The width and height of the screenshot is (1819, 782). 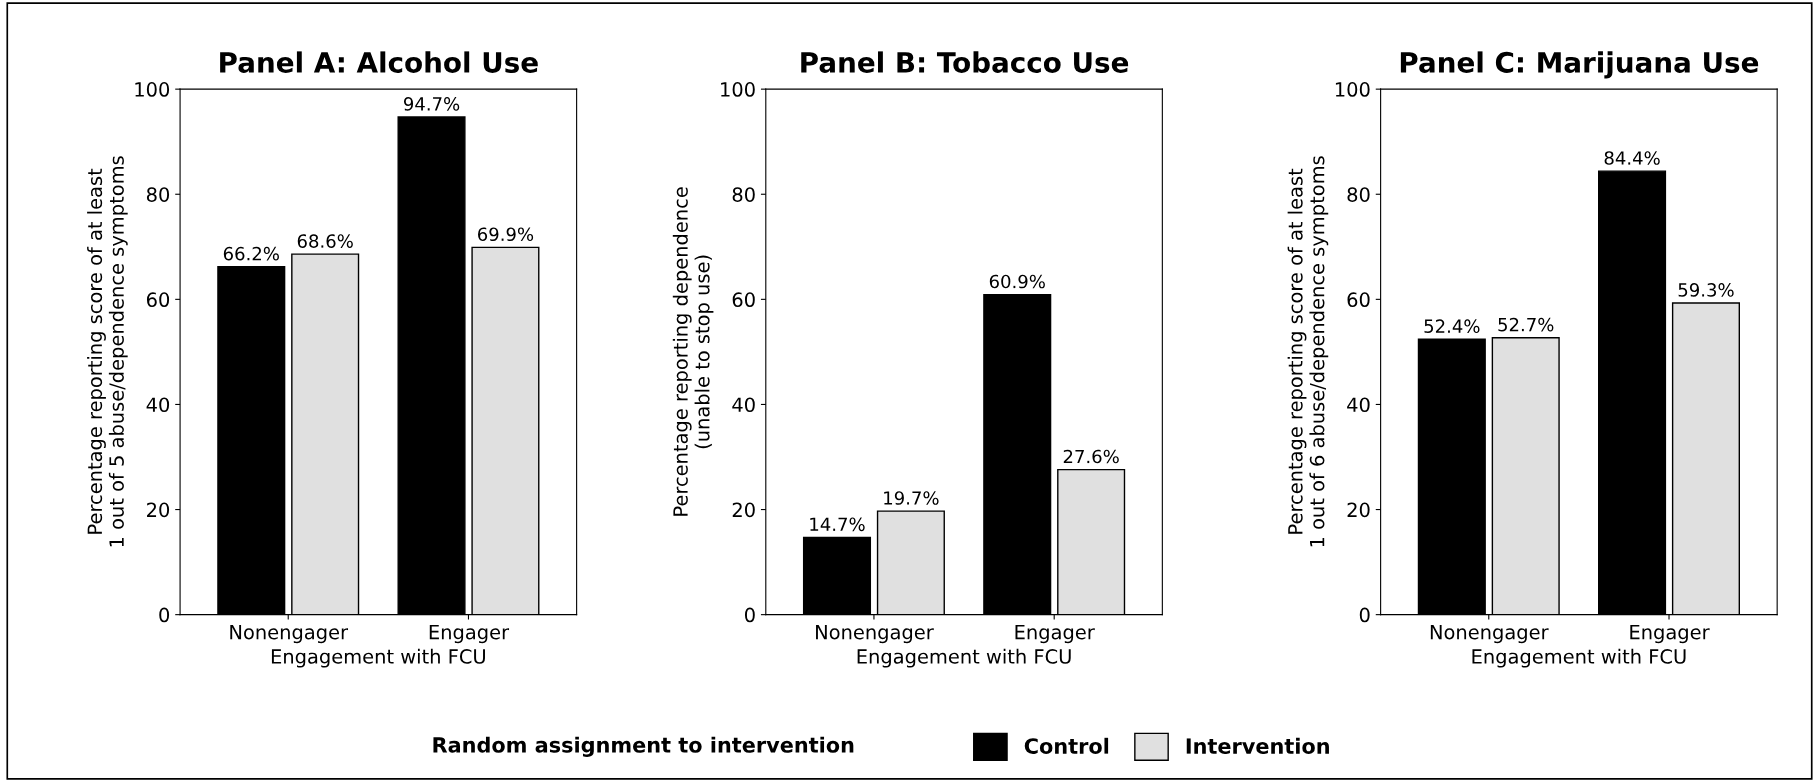 What do you see at coordinates (1017, 281) in the screenshot?
I see `data-label: 60.9%` at bounding box center [1017, 281].